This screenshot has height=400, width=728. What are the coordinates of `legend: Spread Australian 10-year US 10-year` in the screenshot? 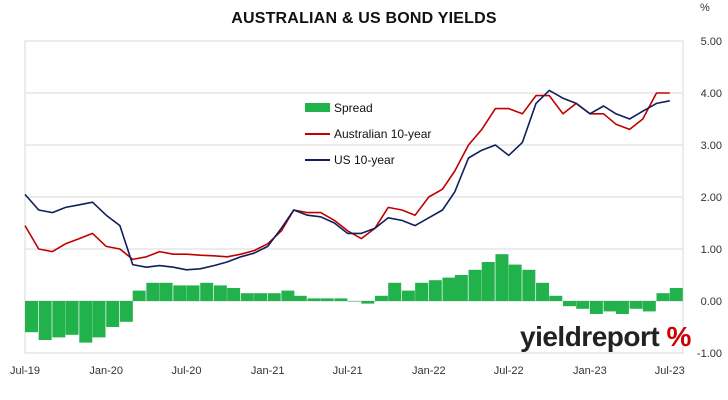 It's located at (368, 134).